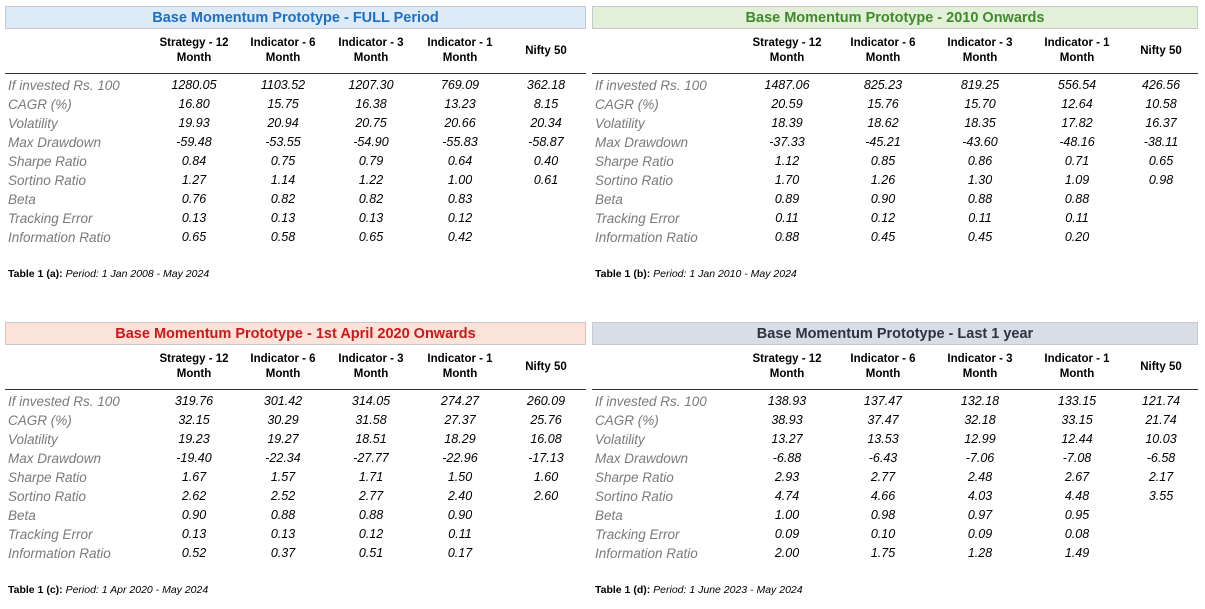  I want to click on caption-period: Period: 1 Jan 2010 - May 2024, so click(725, 274).